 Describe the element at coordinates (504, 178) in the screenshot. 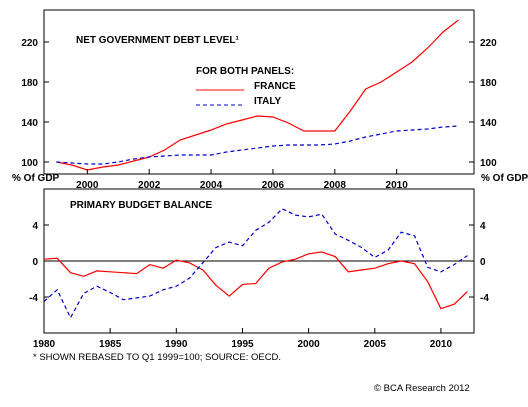

I see `y-unit-label-right: % Of GDP` at that location.